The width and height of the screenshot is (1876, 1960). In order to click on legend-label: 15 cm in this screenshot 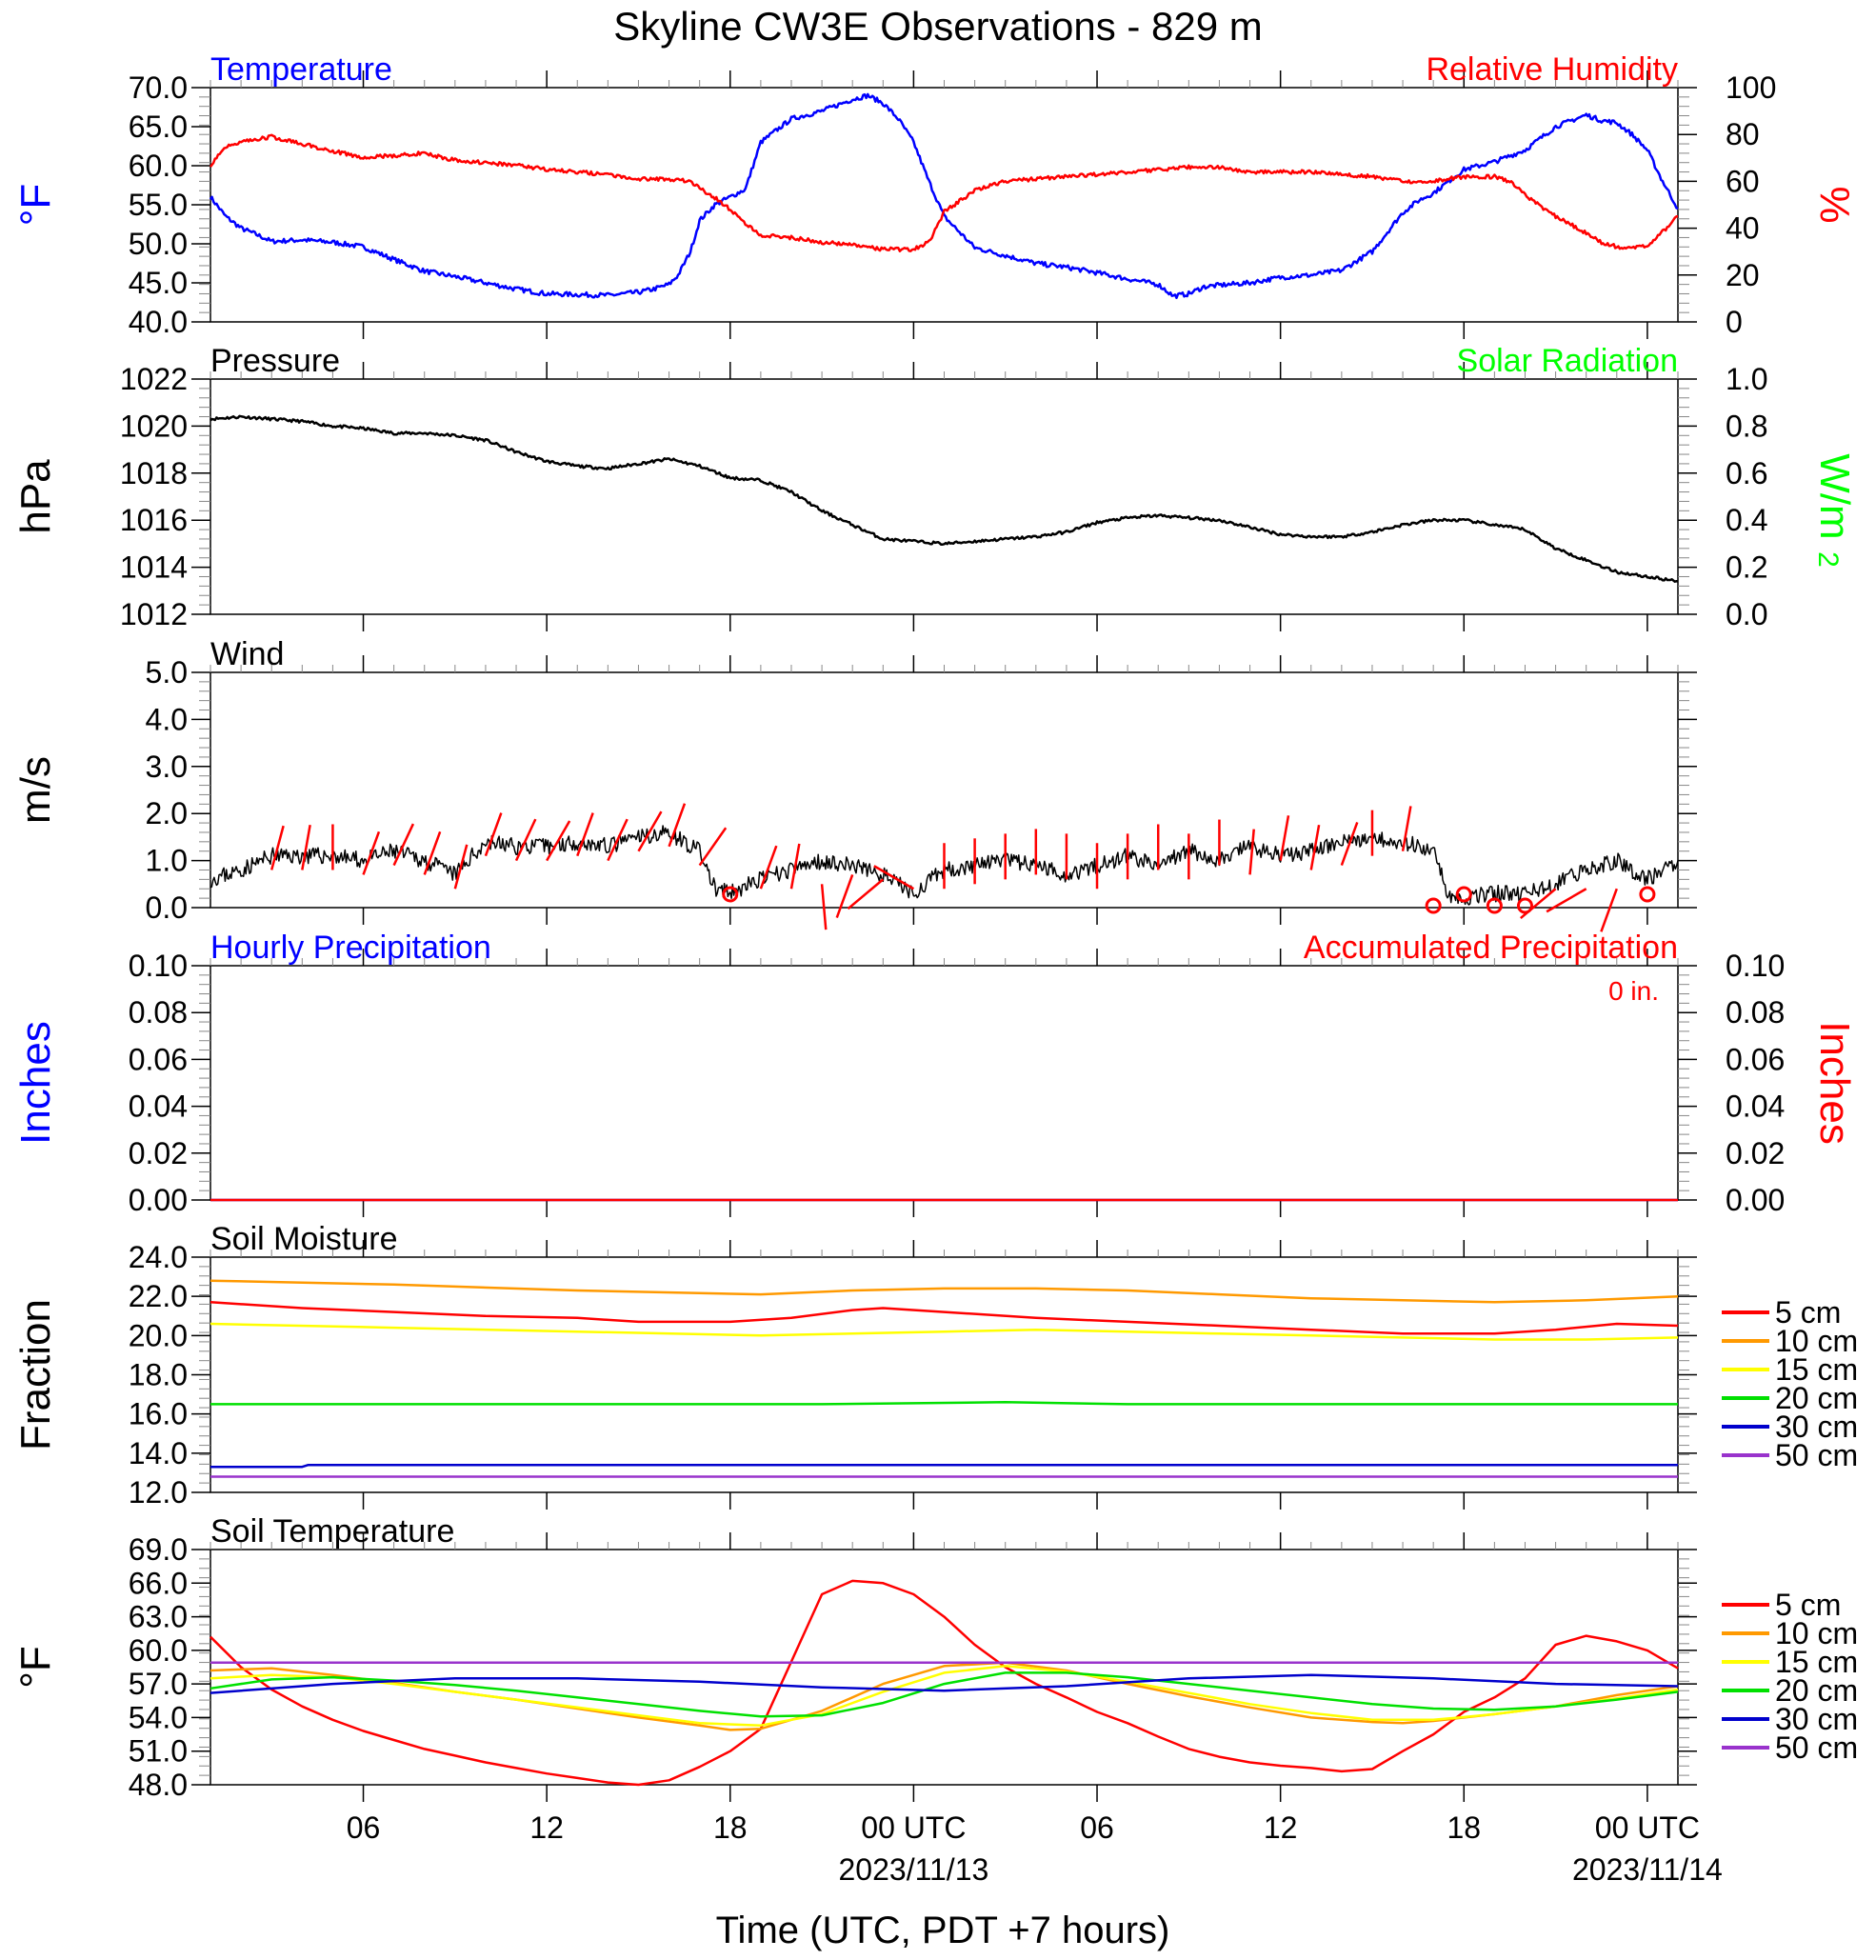, I will do `click(1816, 1369)`.